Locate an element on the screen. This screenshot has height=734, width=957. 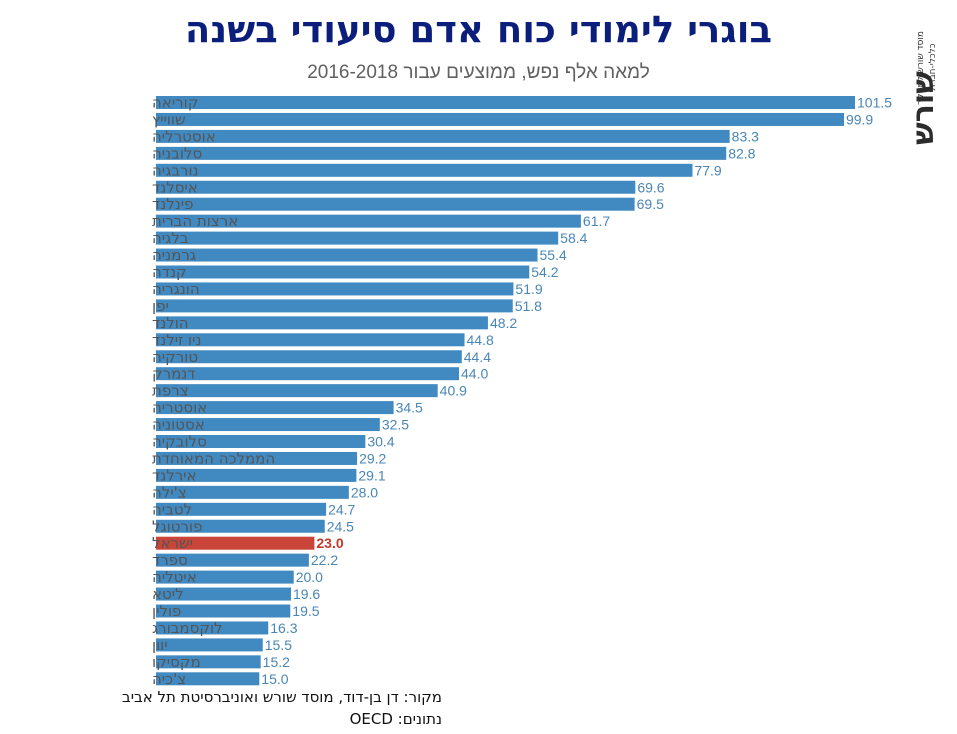
value-label: 48.2 is located at coordinates (503, 323).